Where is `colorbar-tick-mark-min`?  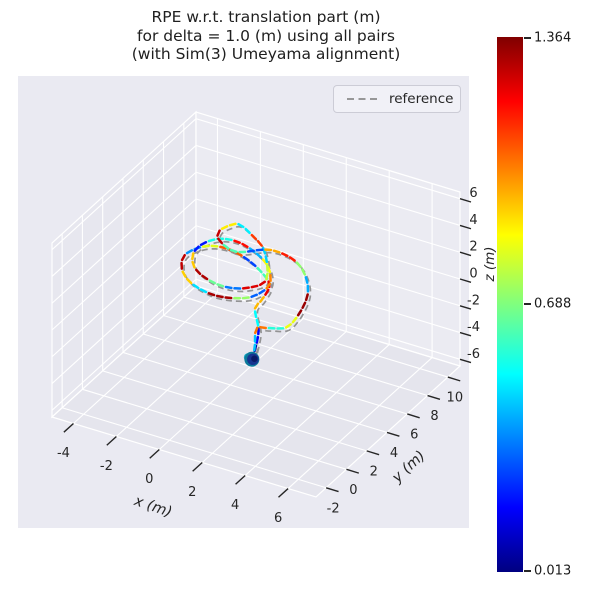 colorbar-tick-mark-min is located at coordinates (527, 571).